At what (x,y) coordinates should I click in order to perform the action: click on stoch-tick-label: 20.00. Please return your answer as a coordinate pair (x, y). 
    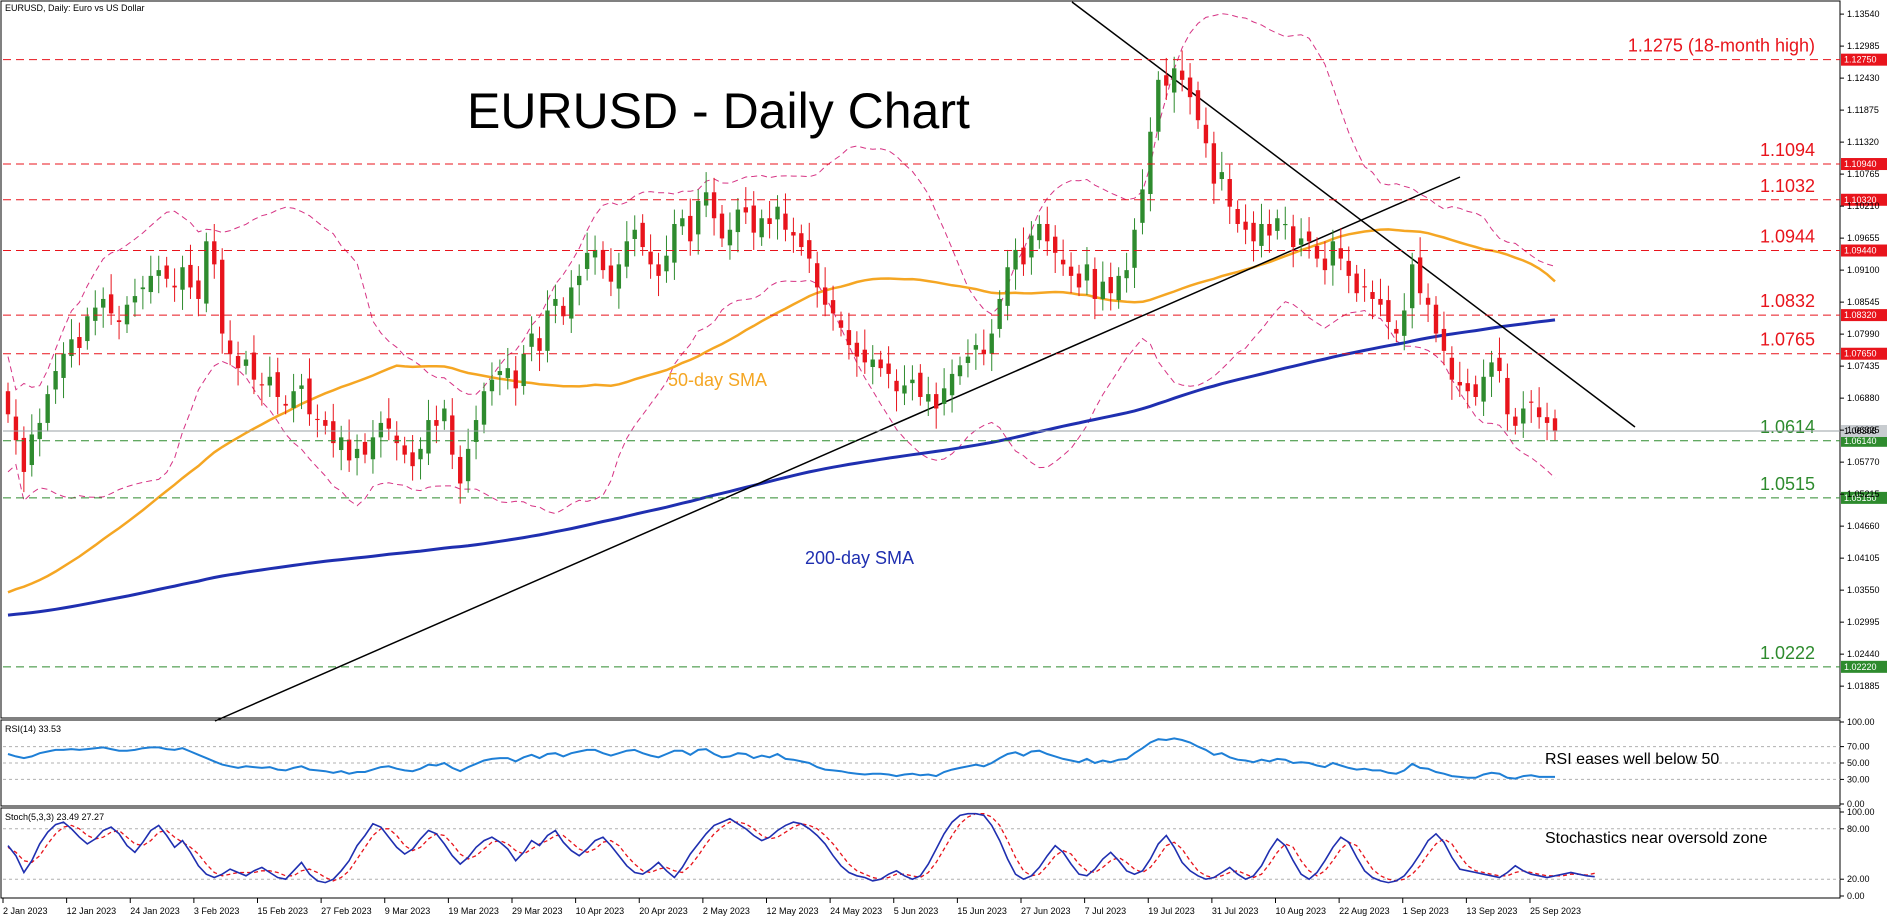
    Looking at the image, I should click on (1858, 879).